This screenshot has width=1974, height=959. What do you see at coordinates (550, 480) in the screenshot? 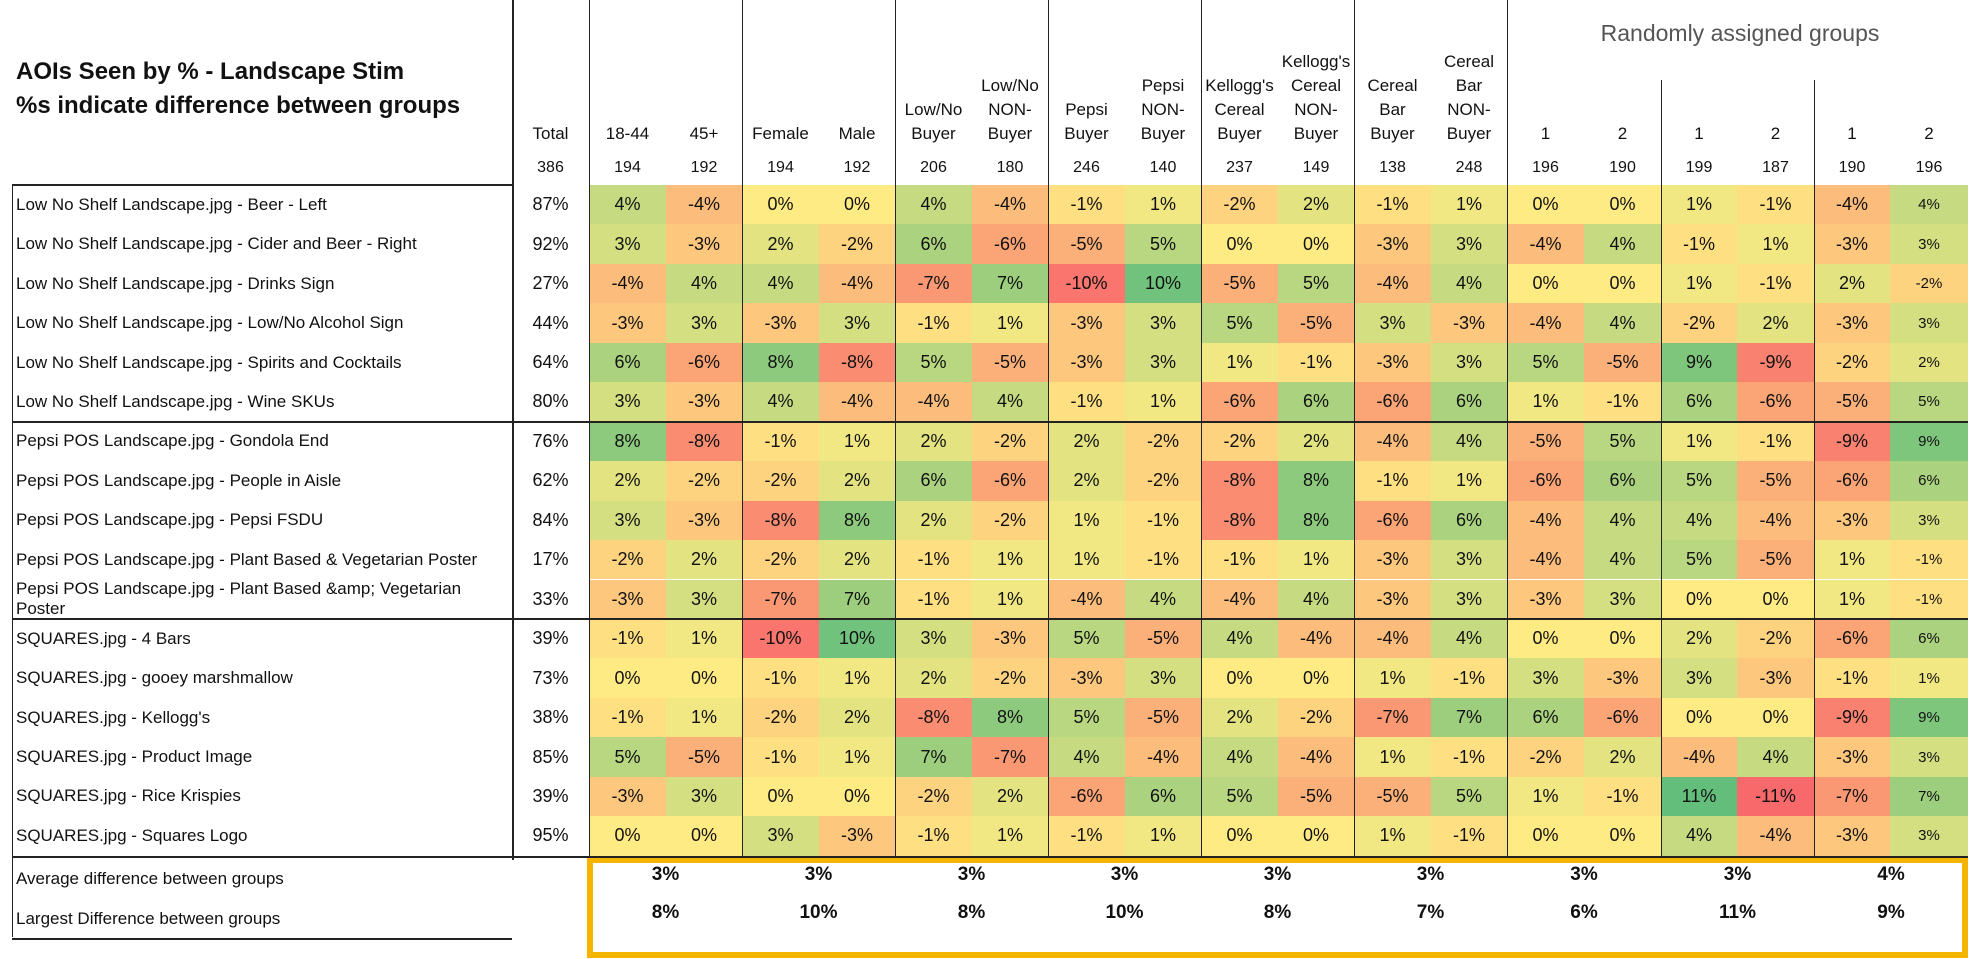
I see `total-cell: 62%` at bounding box center [550, 480].